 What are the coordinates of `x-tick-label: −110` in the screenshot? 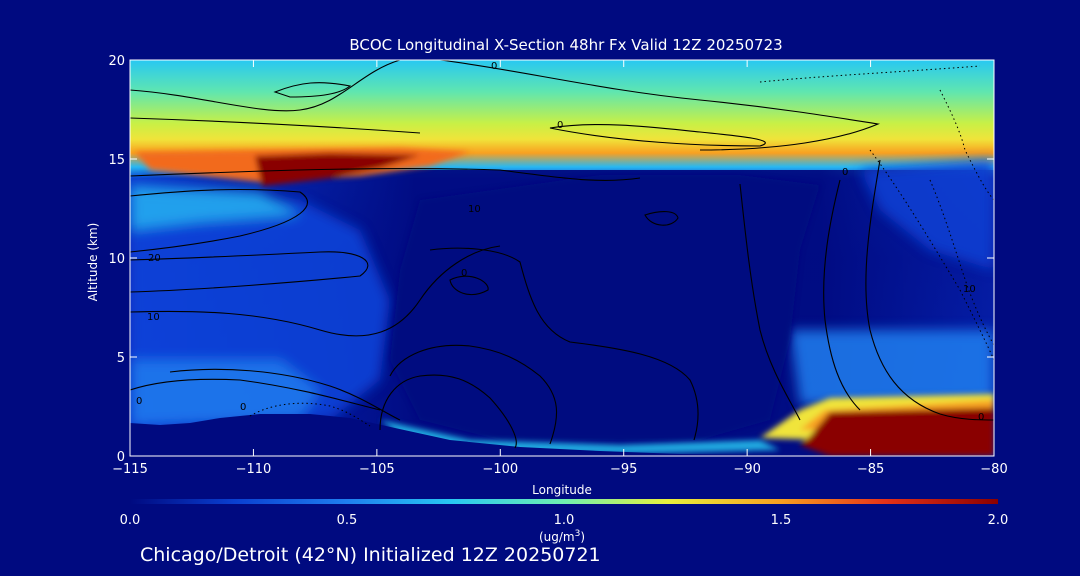 It's located at (254, 469).